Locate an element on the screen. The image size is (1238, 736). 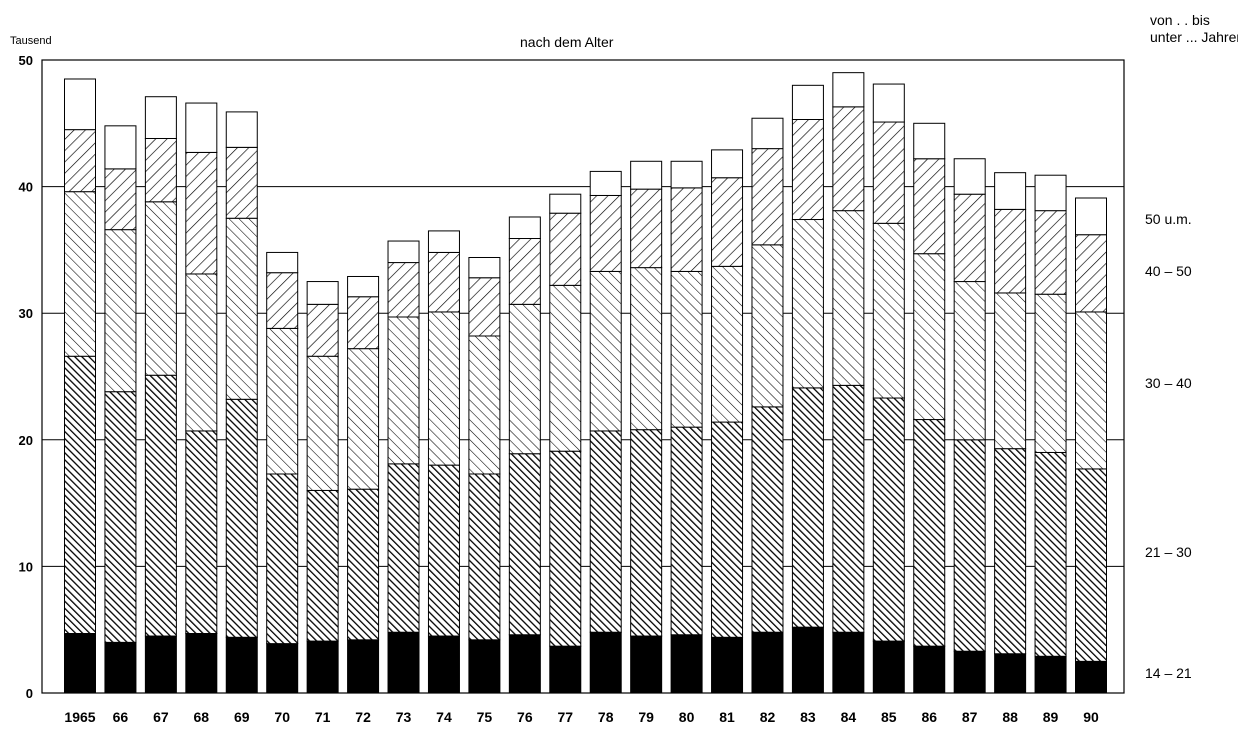
x-tick-label: 81 is located at coordinates (727, 717).